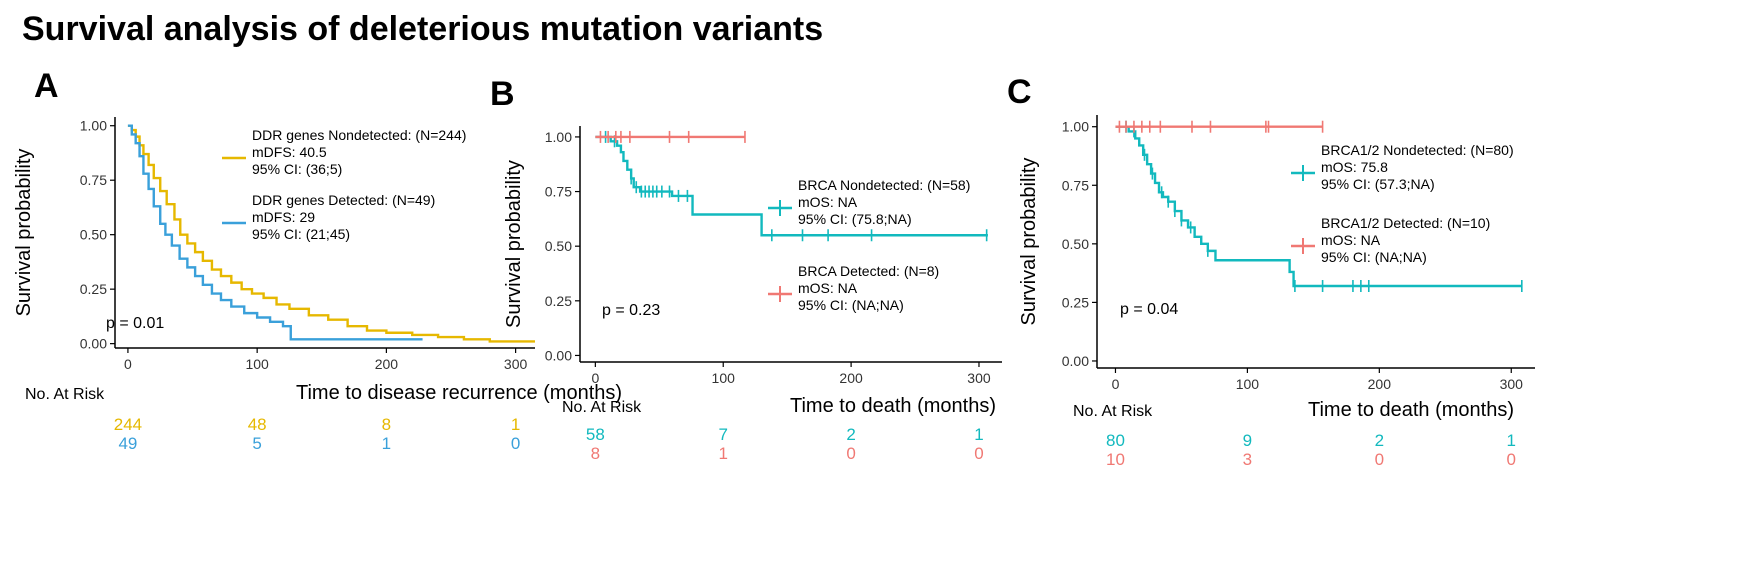 The height and width of the screenshot is (562, 1762). Describe the element at coordinates (1019, 92) in the screenshot. I see `panel-c-letter: C` at that location.